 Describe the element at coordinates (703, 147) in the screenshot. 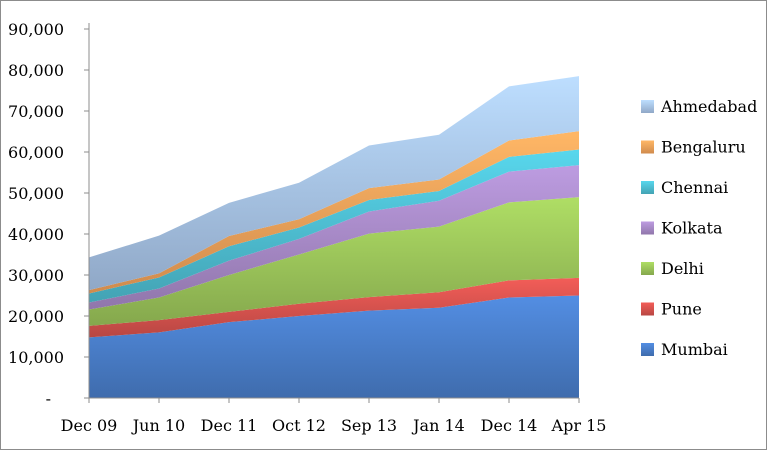

I see `legend-label-bengaluru: Bengaluru` at that location.